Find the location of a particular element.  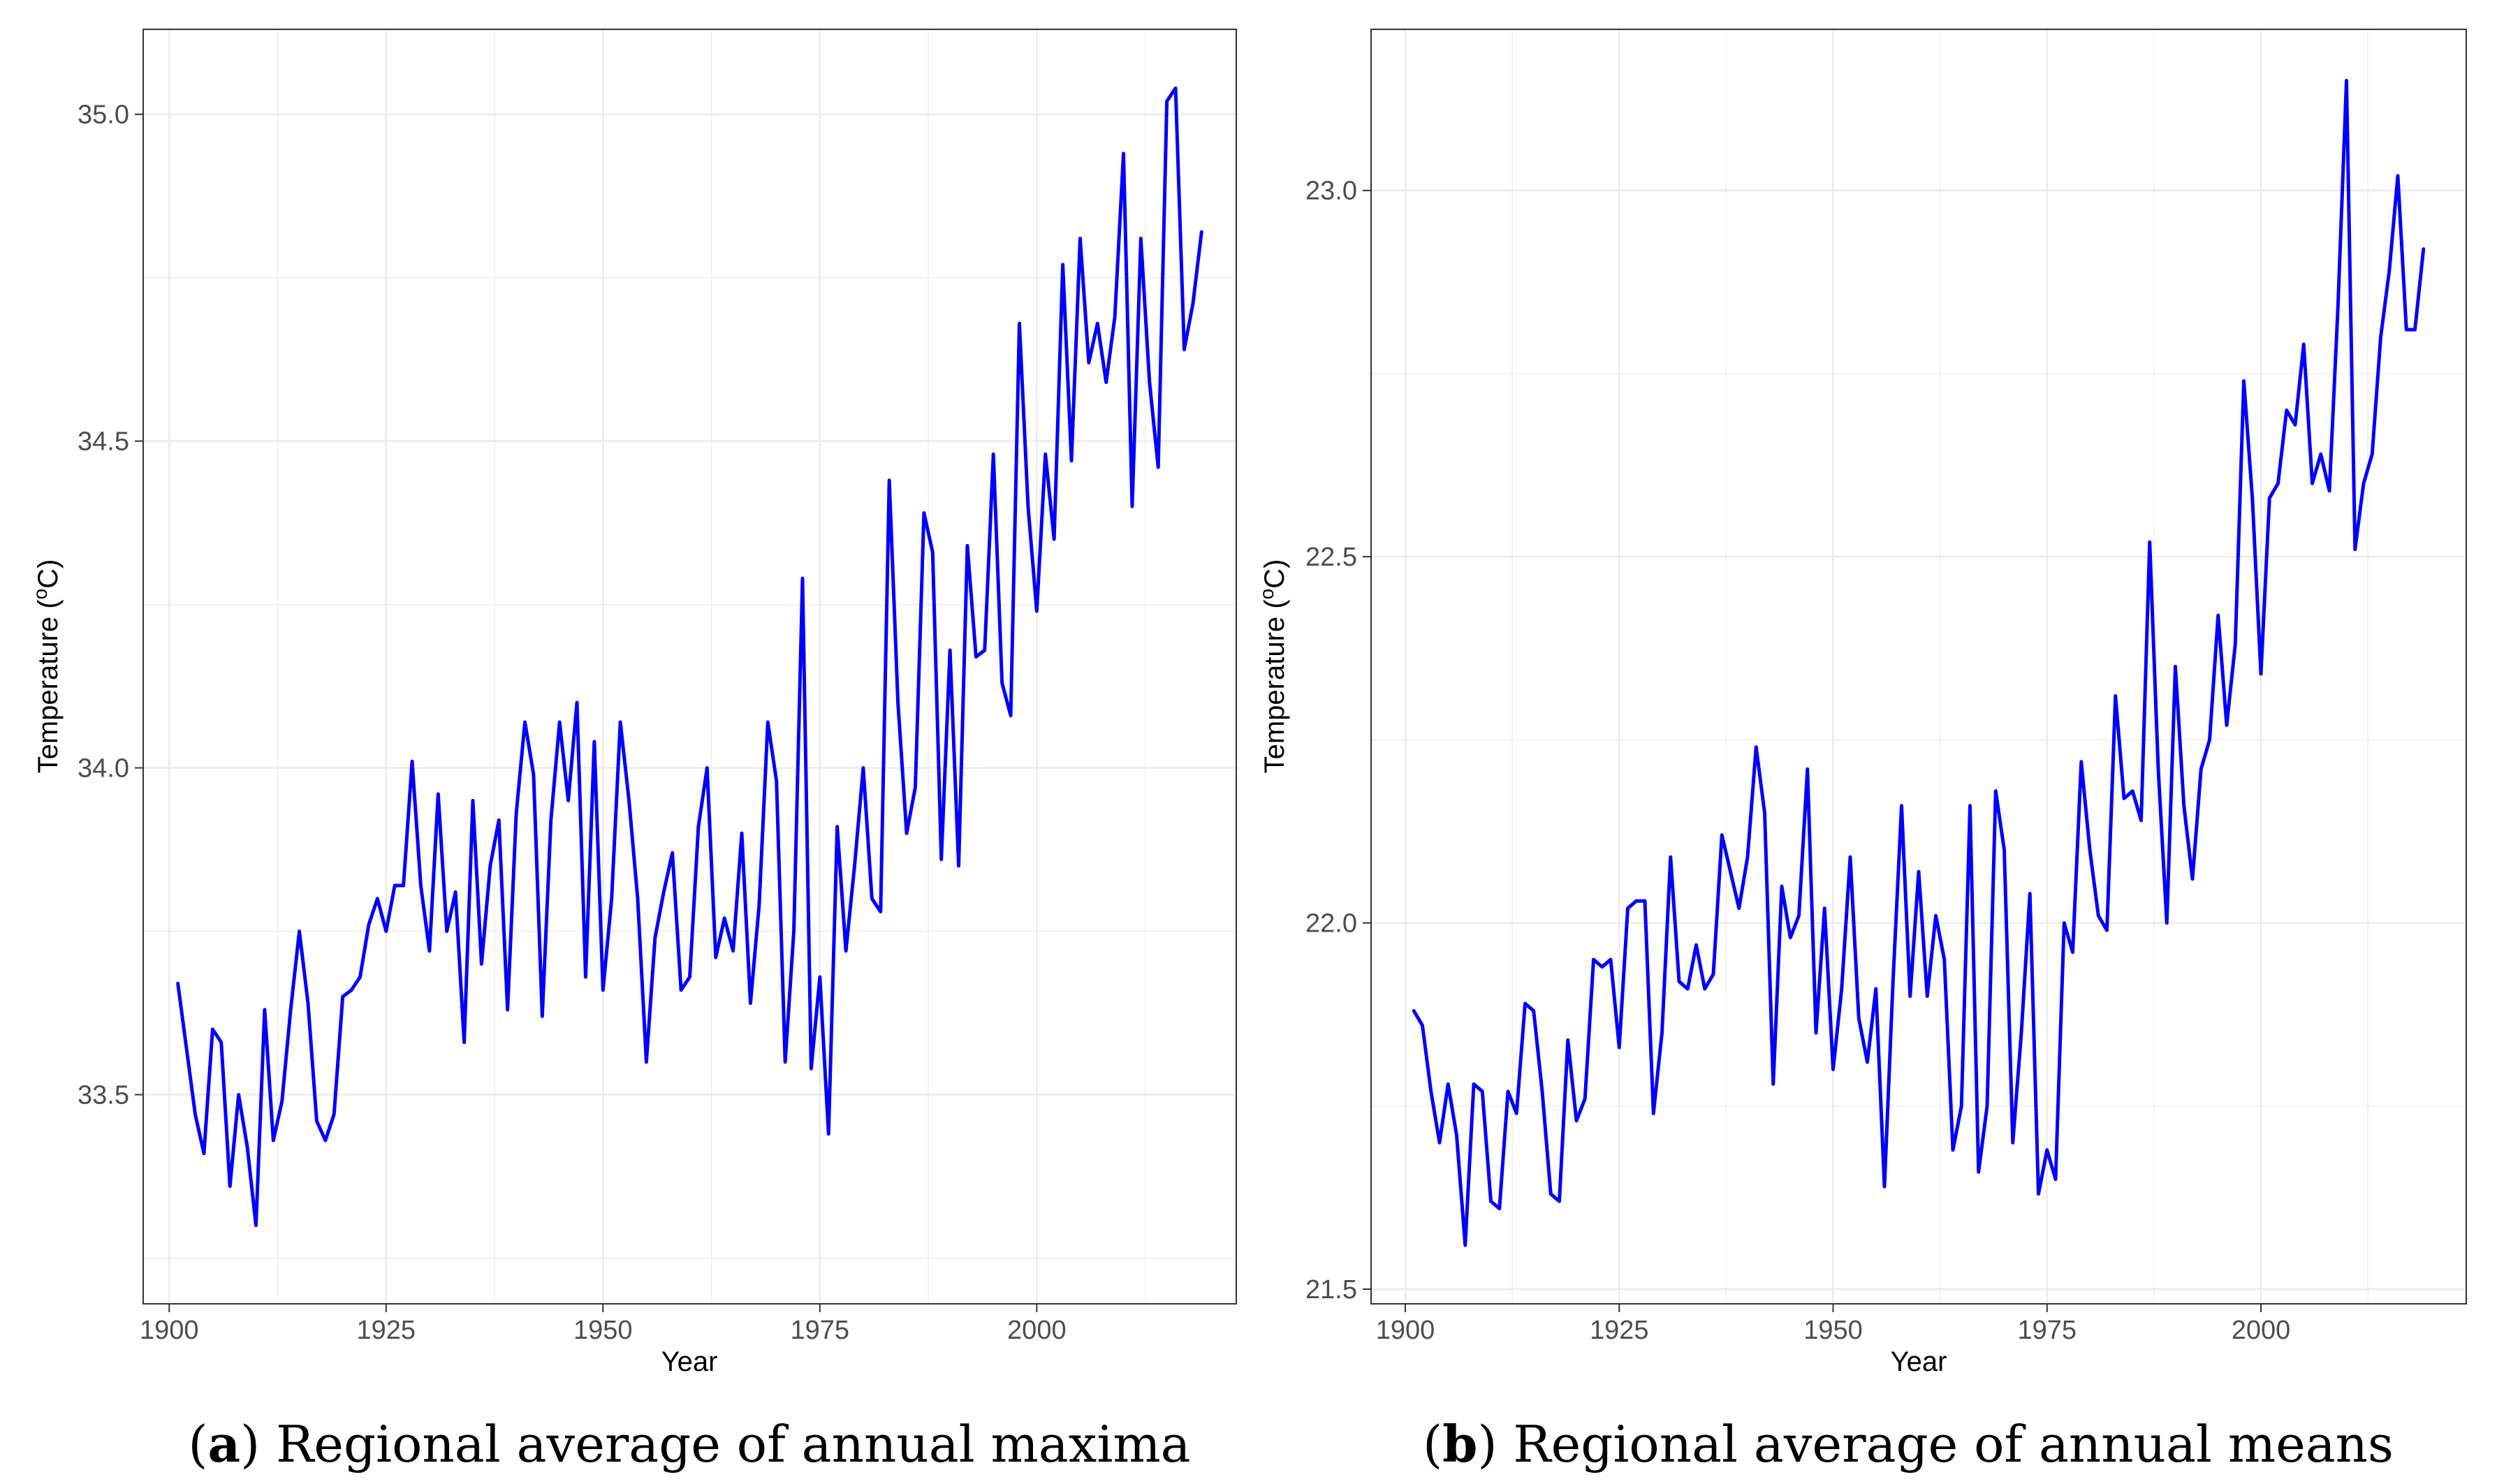

tick-label-x-annual-means: 1925 is located at coordinates (1619, 1330).